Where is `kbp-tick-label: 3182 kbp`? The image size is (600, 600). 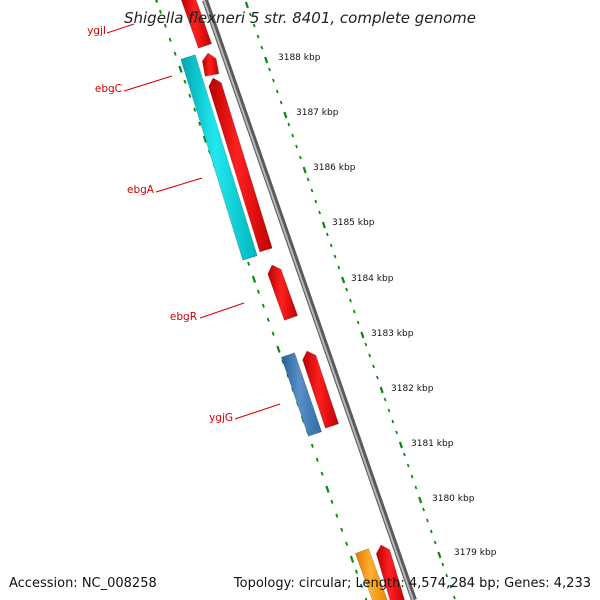 kbp-tick-label: 3182 kbp is located at coordinates (412, 389).